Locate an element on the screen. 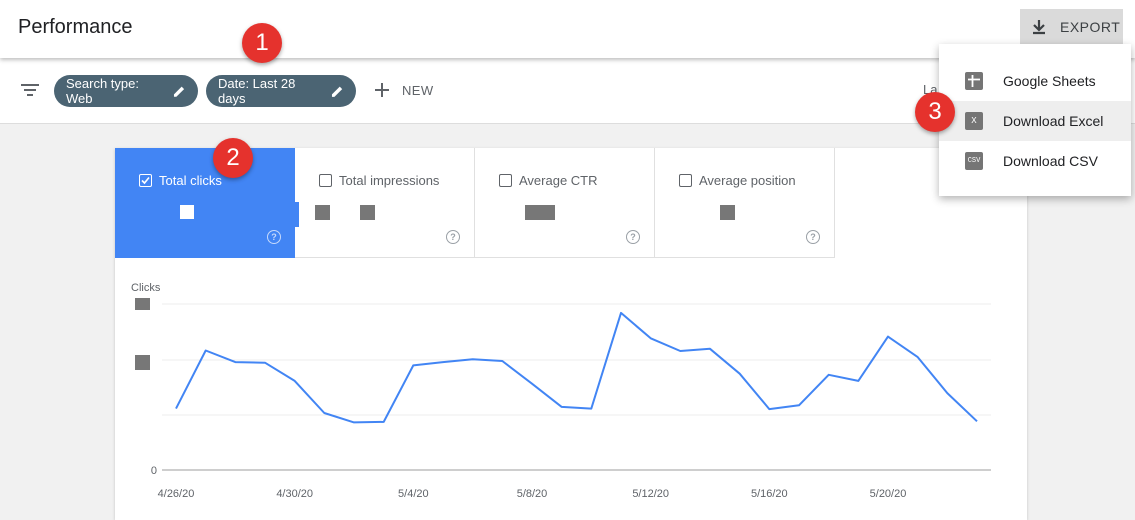 This screenshot has width=1135, height=520. filter-icon is located at coordinates (30, 90).